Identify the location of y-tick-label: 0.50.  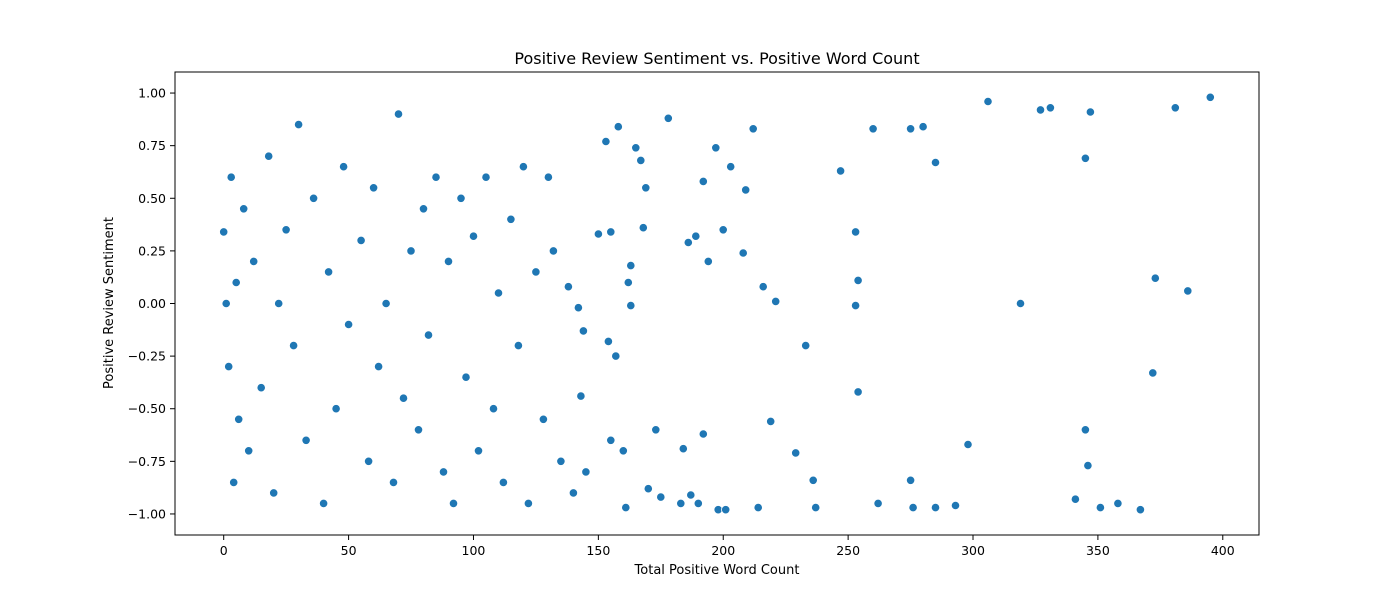
(152, 198).